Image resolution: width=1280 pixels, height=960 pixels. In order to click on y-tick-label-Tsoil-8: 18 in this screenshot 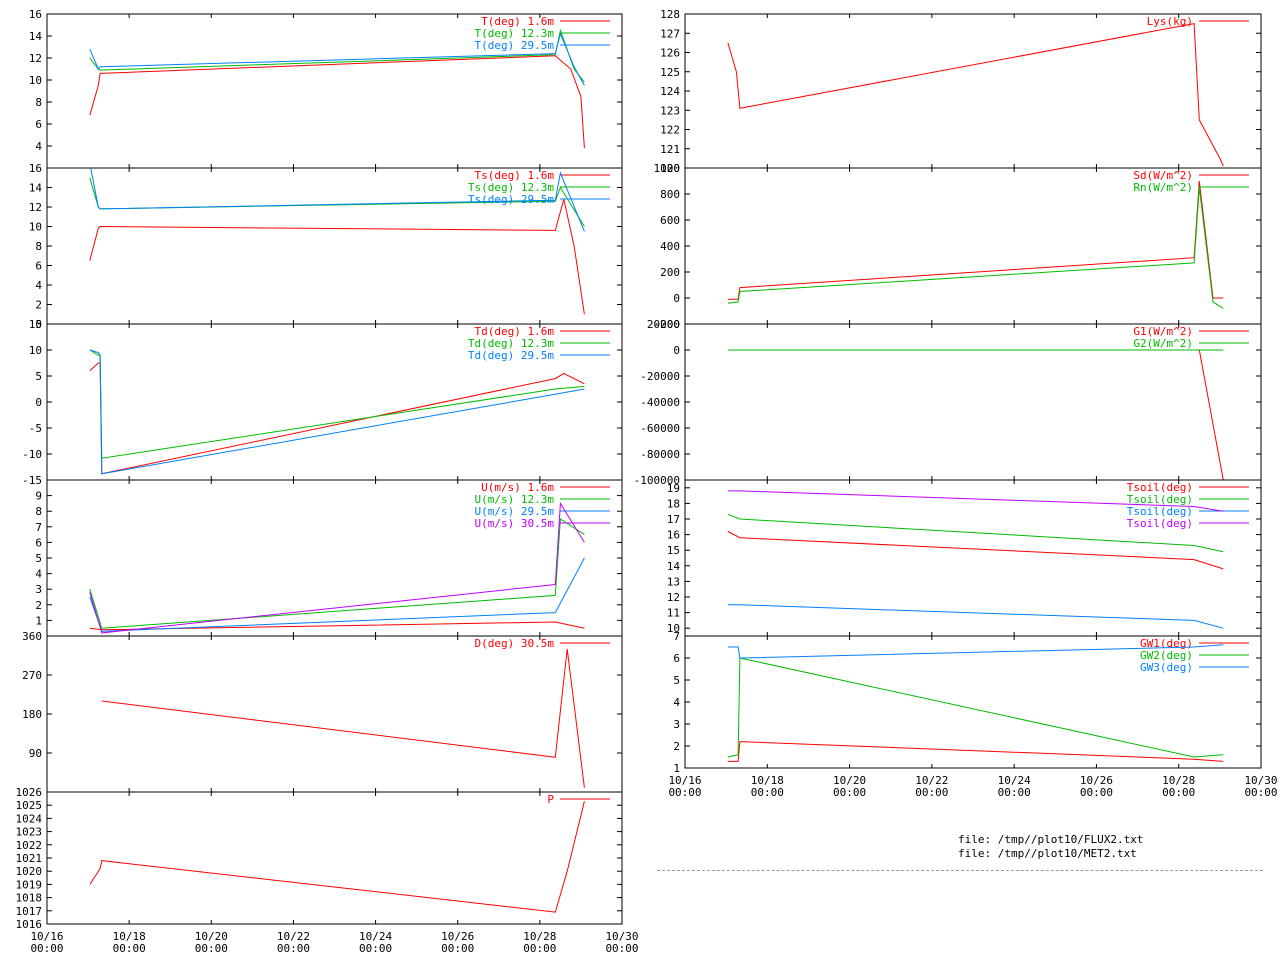, I will do `click(673, 503)`.